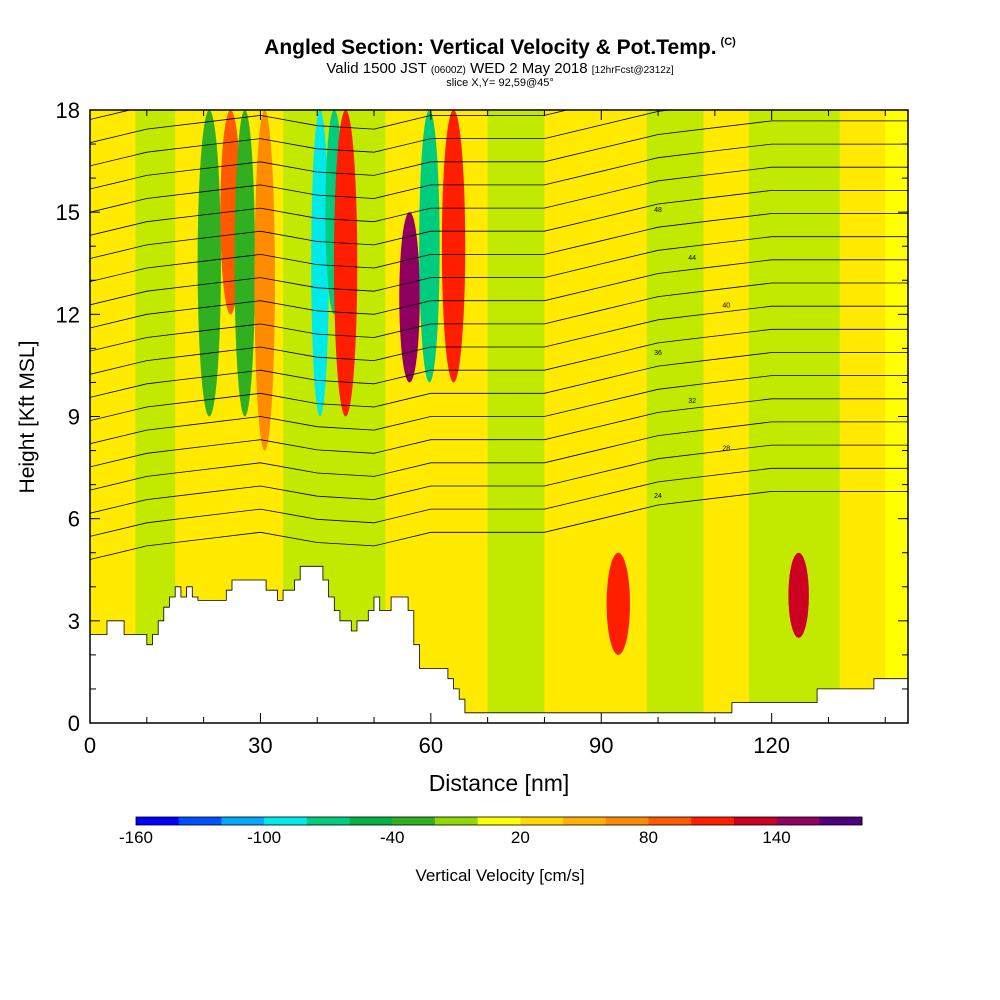 The height and width of the screenshot is (1000, 1000). What do you see at coordinates (431, 745) in the screenshot?
I see `x-tick-label: 60` at bounding box center [431, 745].